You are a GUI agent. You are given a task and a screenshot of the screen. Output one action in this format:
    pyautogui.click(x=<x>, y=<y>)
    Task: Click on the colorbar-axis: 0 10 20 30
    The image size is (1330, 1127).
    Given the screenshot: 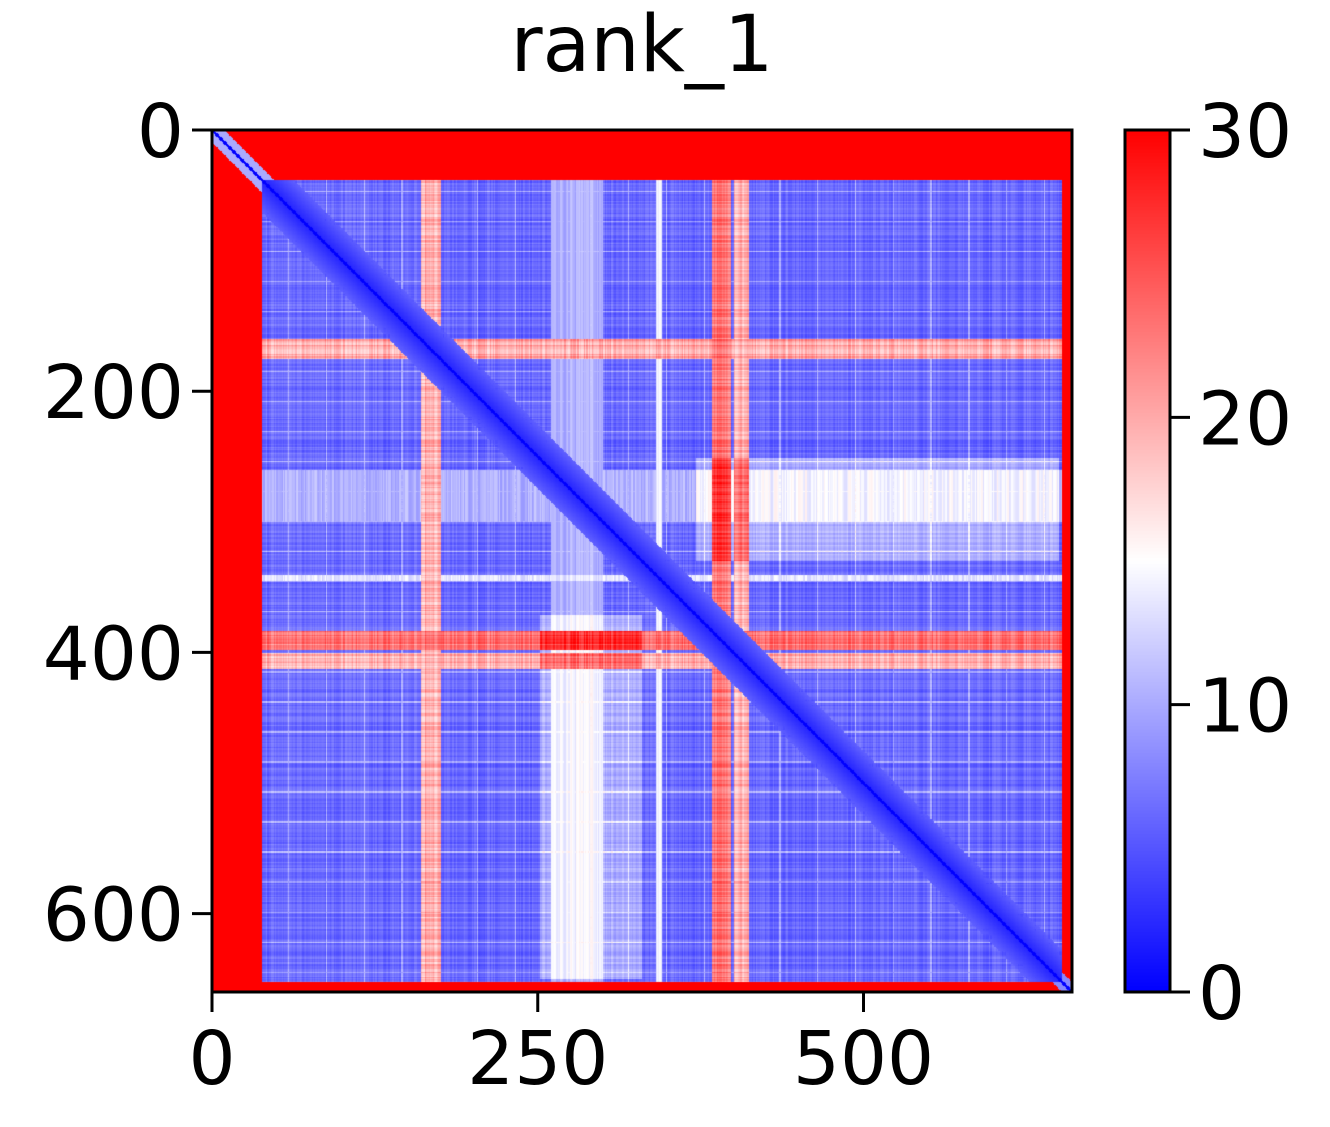 What is the action you would take?
    pyautogui.click(x=1231, y=563)
    